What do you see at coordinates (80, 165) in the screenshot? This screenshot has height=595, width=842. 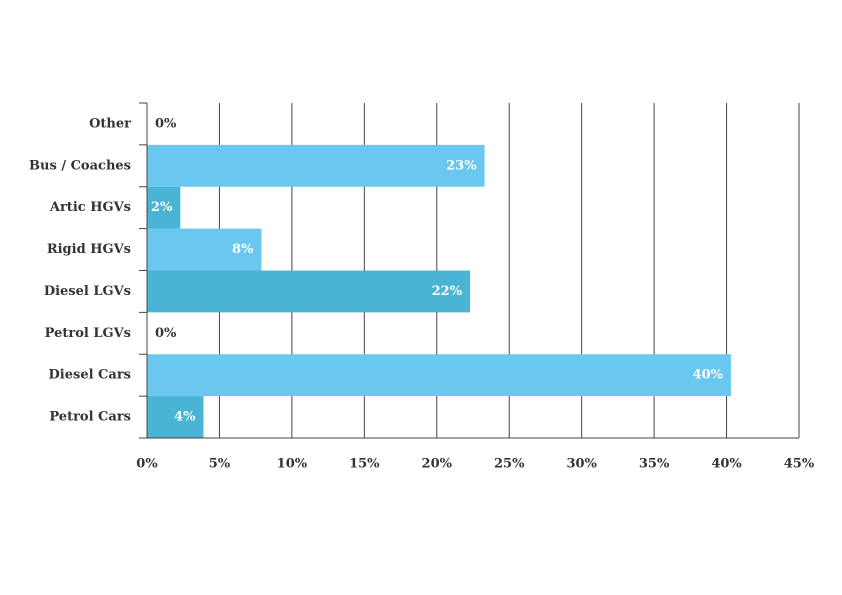 I see `y-tick-label: Bus / Coaches` at bounding box center [80, 165].